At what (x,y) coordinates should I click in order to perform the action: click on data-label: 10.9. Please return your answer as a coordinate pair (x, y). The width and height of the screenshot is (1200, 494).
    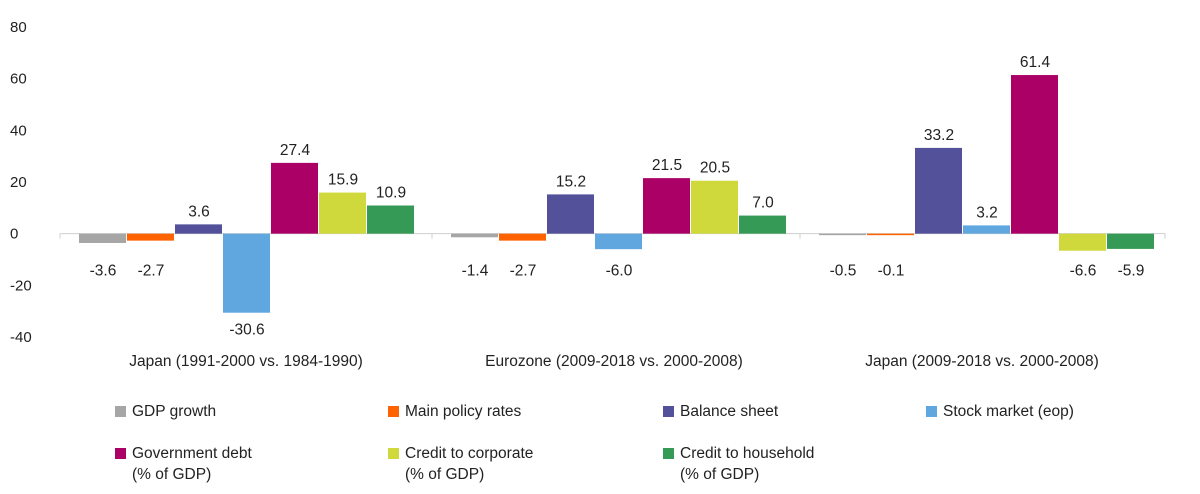
    Looking at the image, I should click on (391, 193).